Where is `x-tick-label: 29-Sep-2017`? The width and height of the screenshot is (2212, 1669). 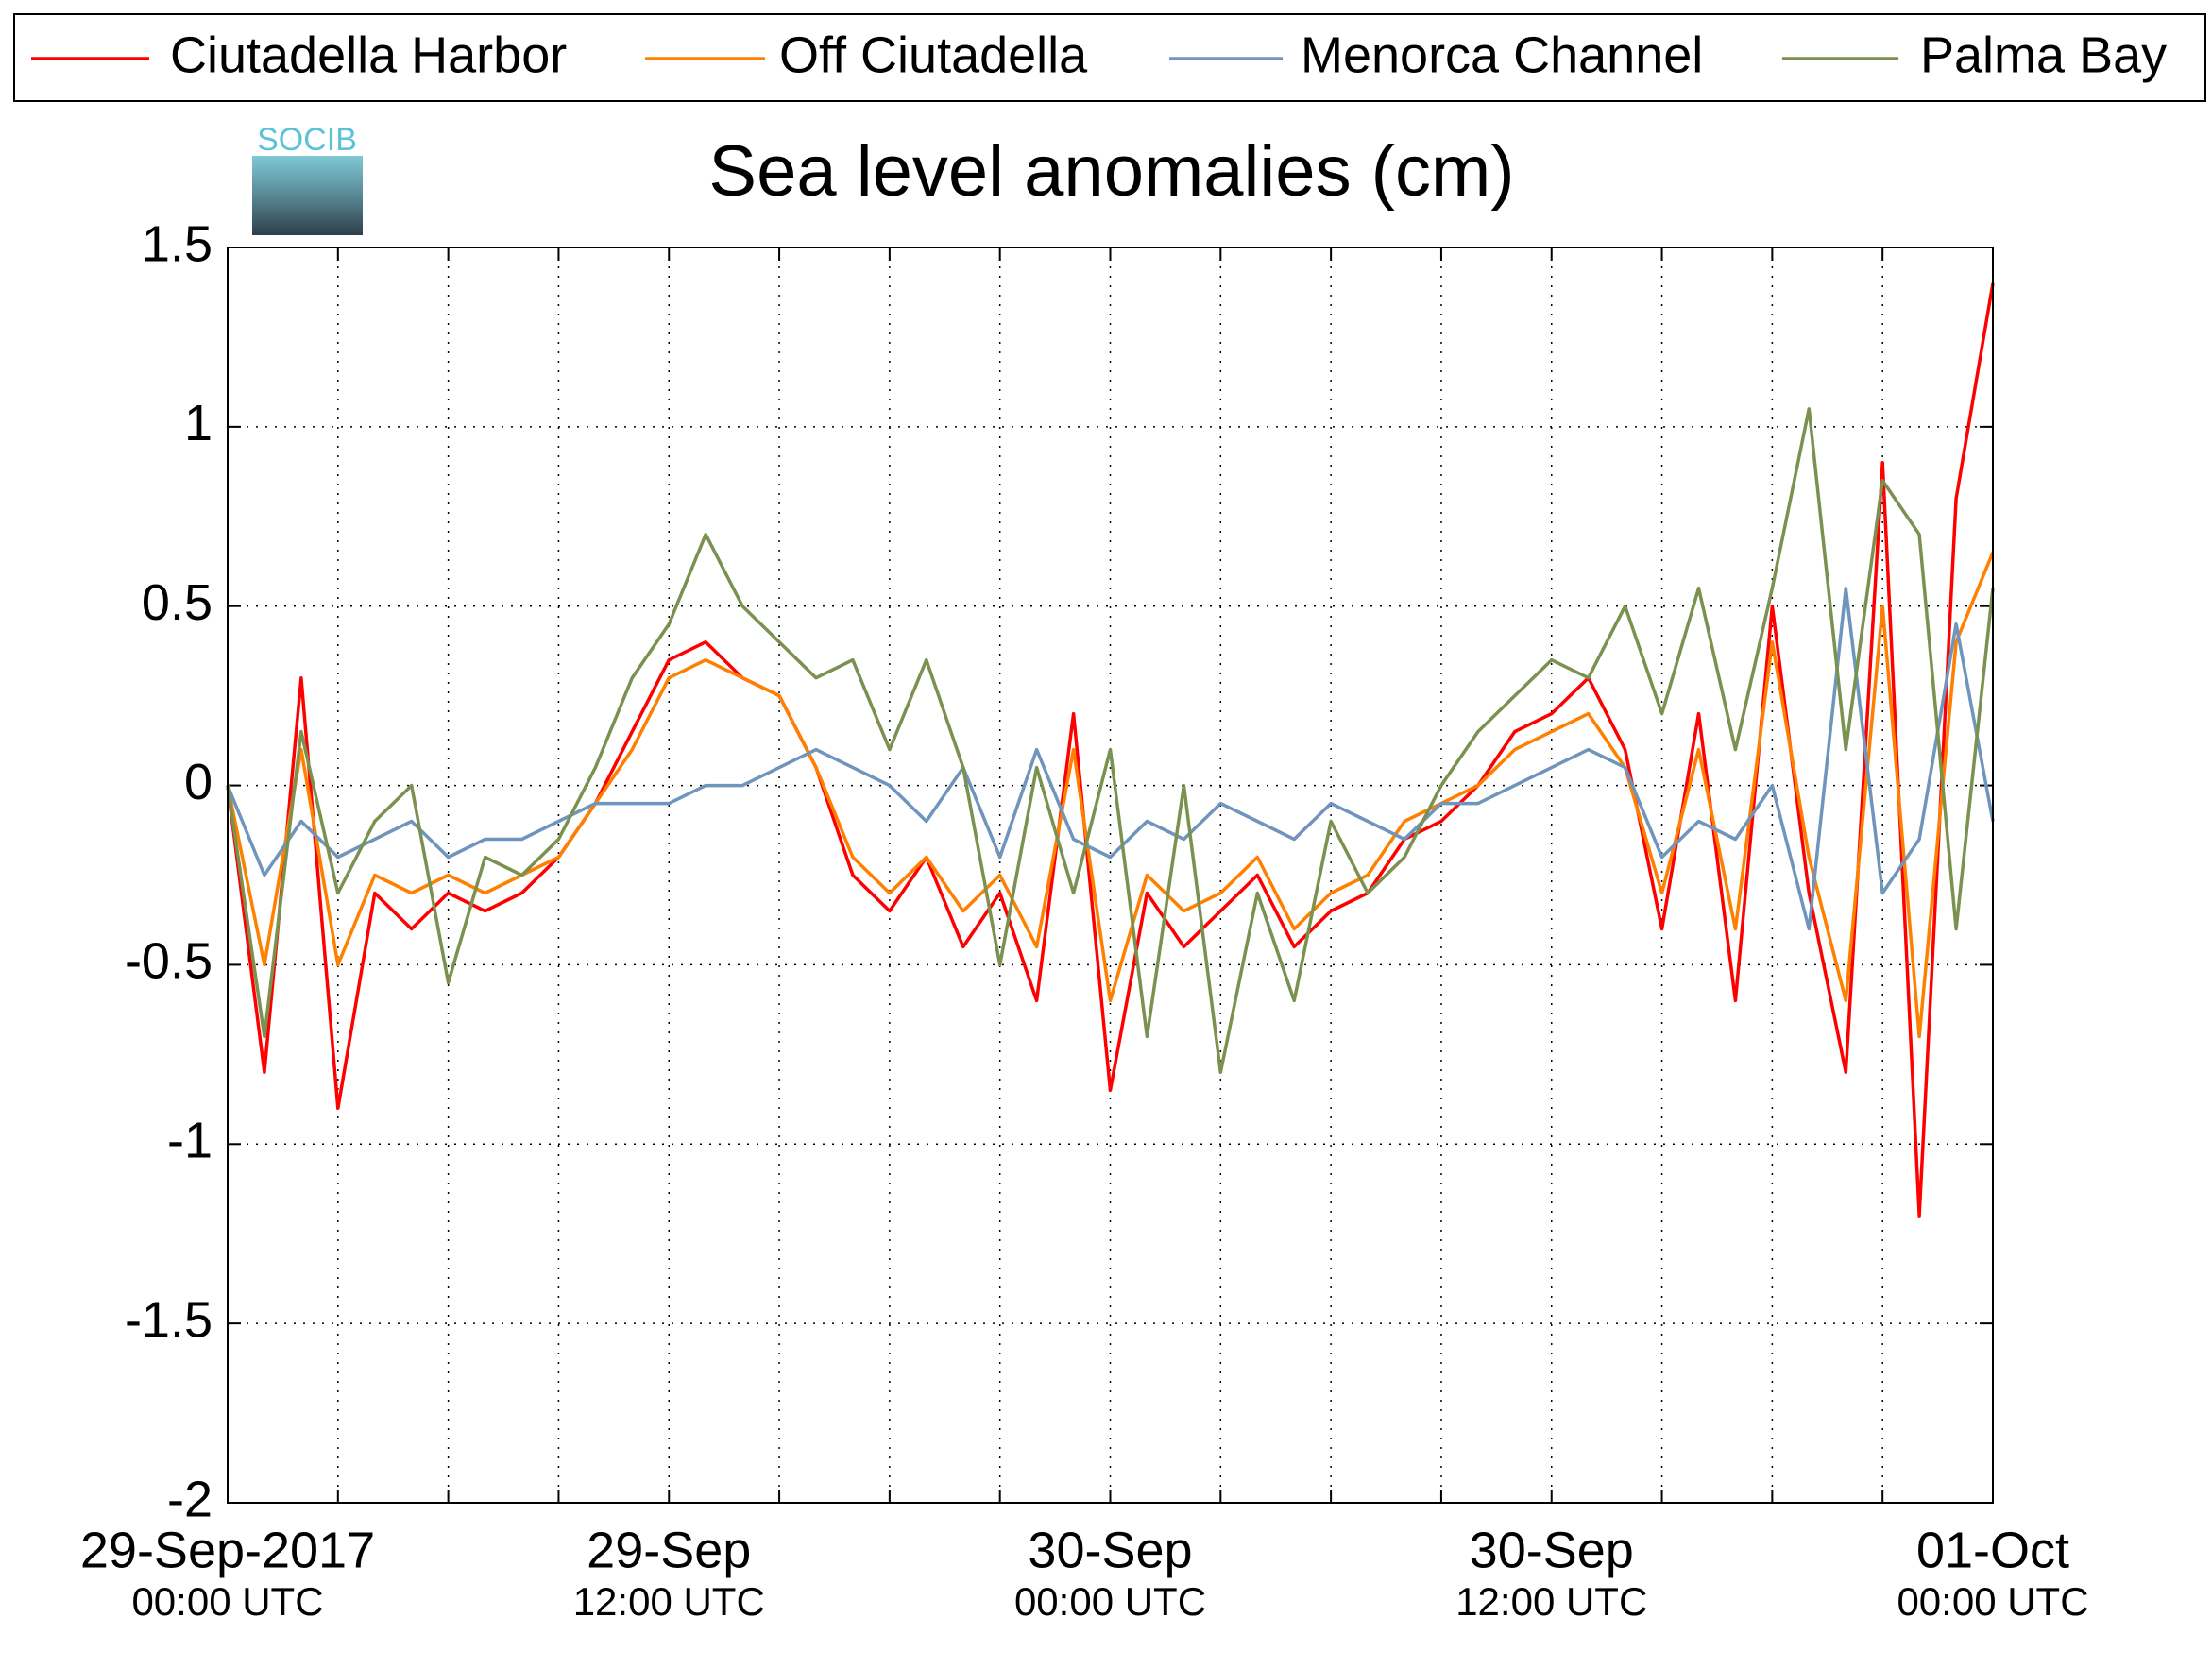 x-tick-label: 29-Sep-2017 is located at coordinates (227, 1550).